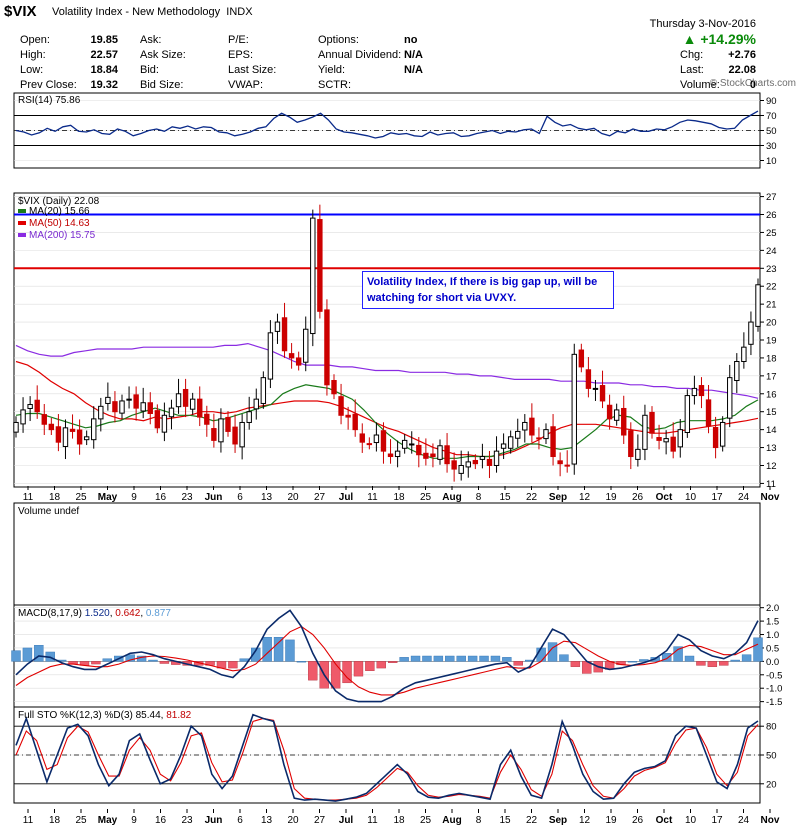 This screenshot has height=830, width=800. Describe the element at coordinates (774, 675) in the screenshot. I see `y-tick-label: -0.5` at that location.